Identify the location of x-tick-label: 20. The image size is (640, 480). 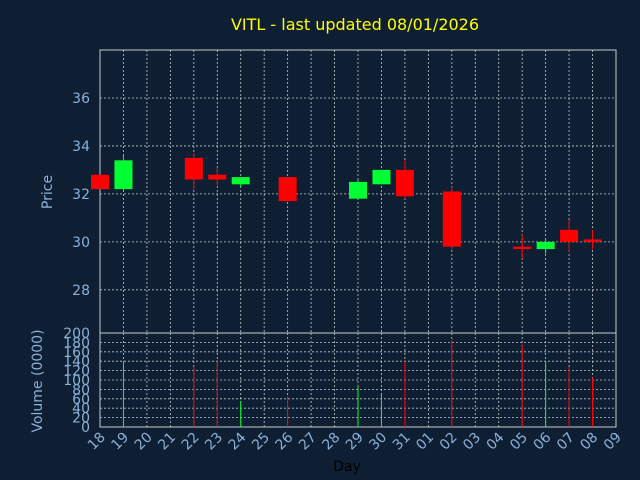
(144, 442).